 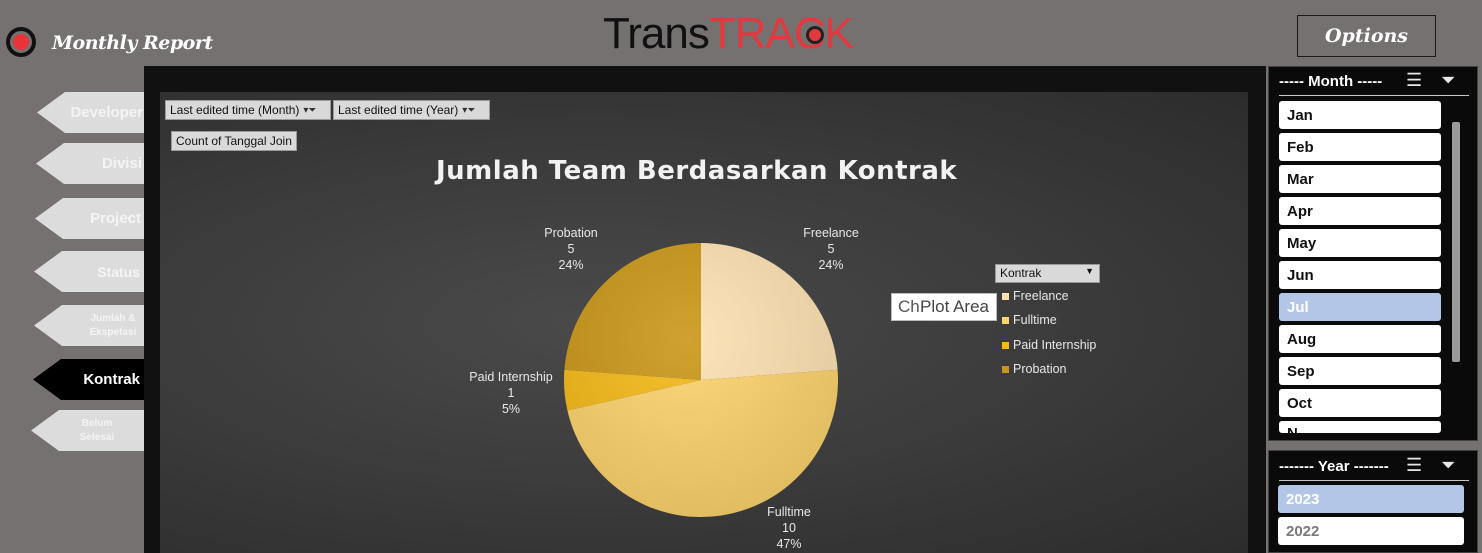 I want to click on month-item-jan: Jan, so click(x=1360, y=115).